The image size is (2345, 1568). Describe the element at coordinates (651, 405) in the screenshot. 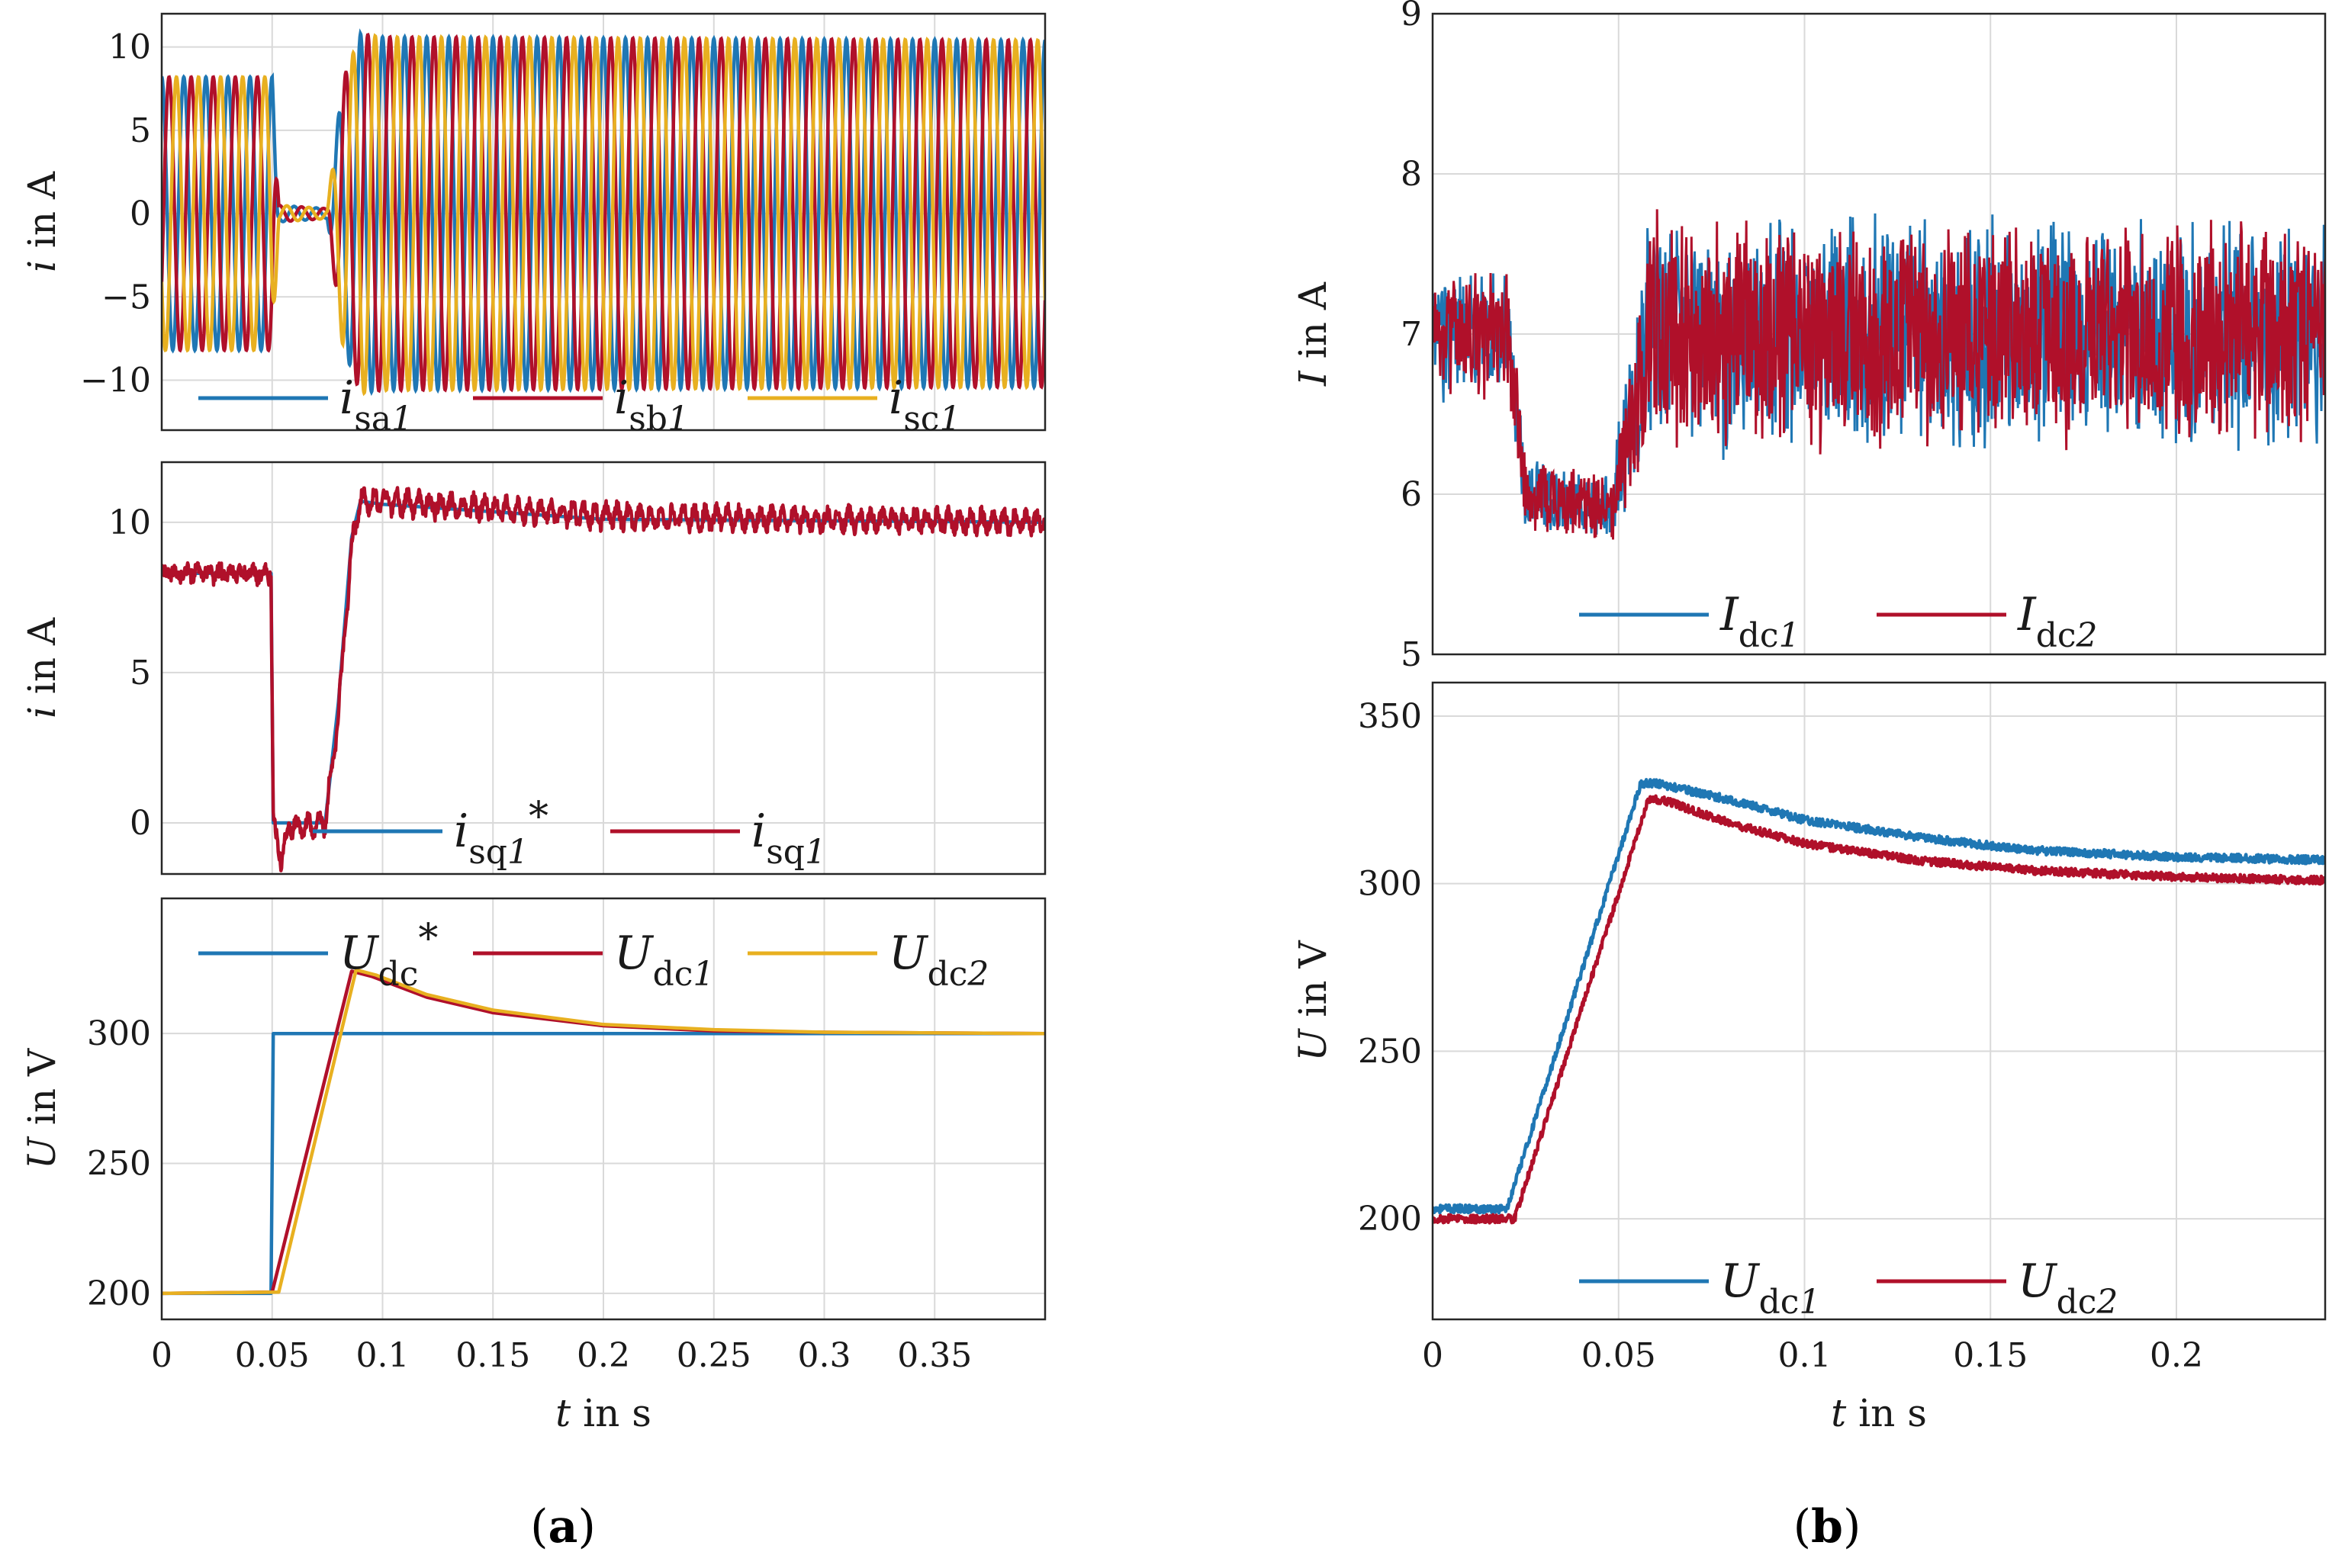

I see `legend-label-sb1: isb1` at that location.